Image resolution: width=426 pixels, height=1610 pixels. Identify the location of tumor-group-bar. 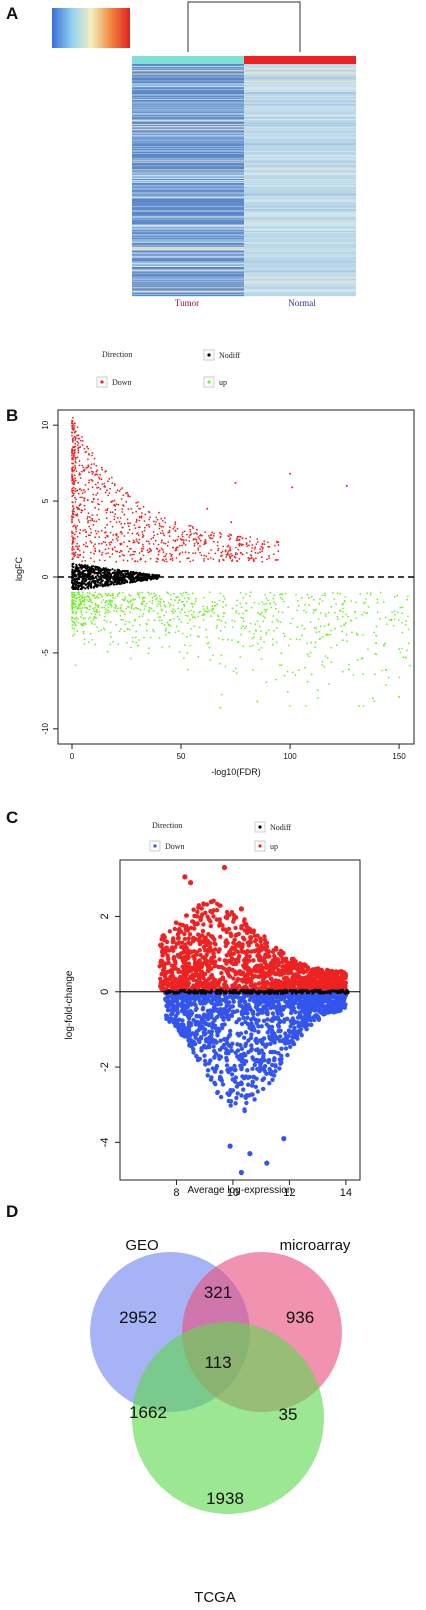
(188, 60).